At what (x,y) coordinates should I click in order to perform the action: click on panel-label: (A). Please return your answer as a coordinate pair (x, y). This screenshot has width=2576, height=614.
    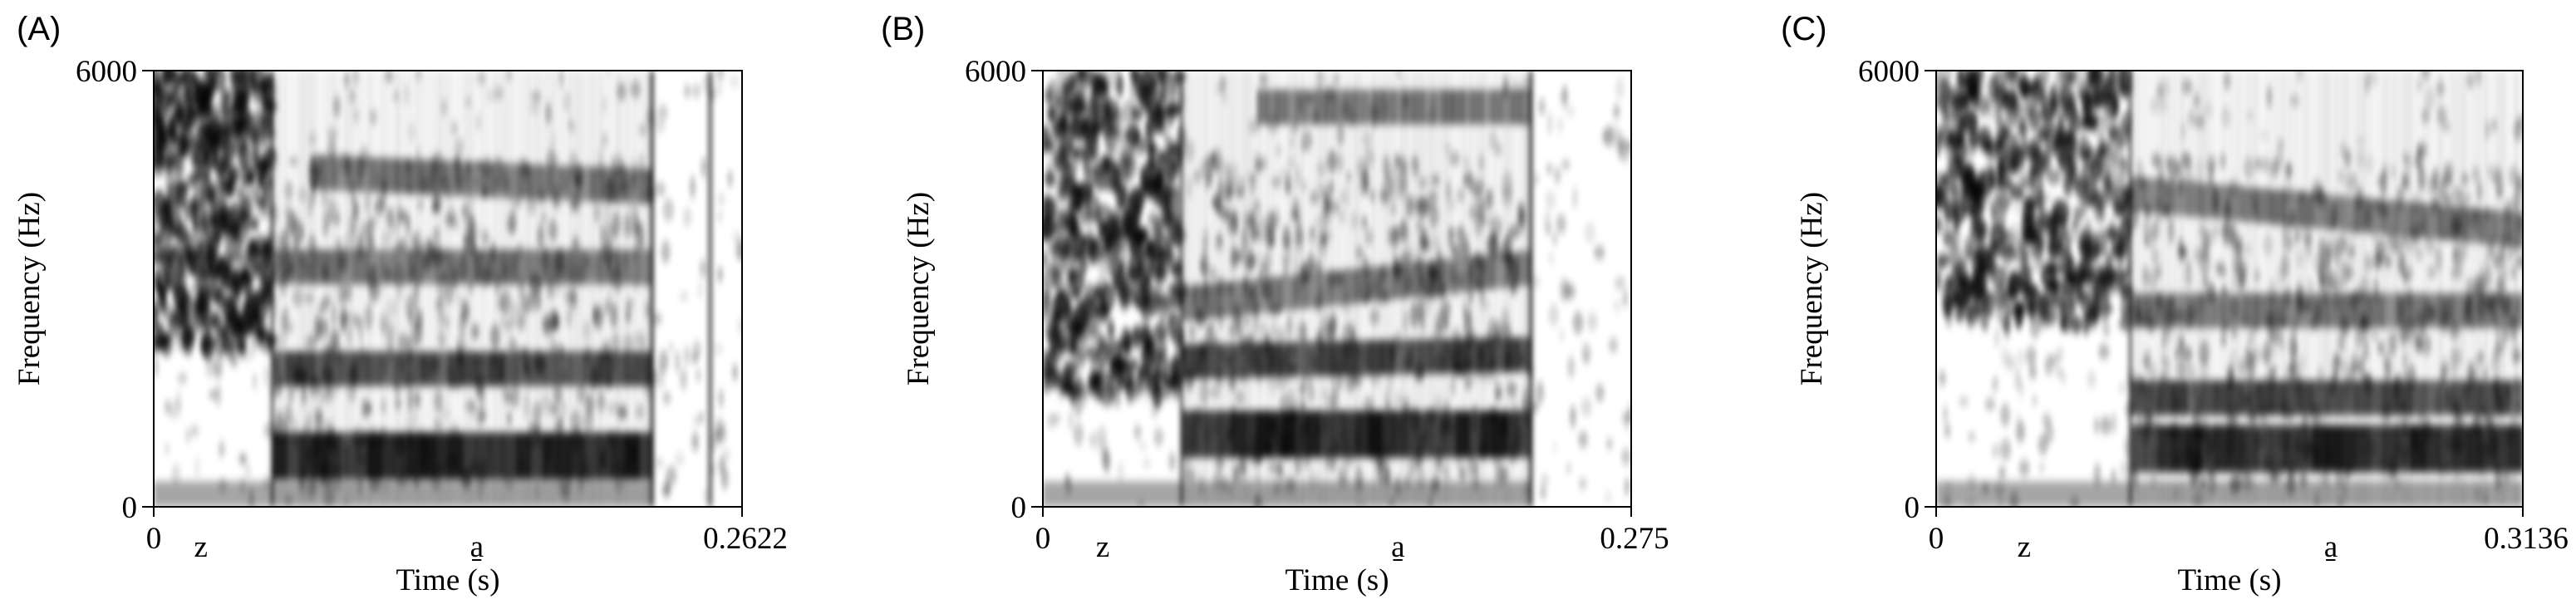
    Looking at the image, I should click on (39, 29).